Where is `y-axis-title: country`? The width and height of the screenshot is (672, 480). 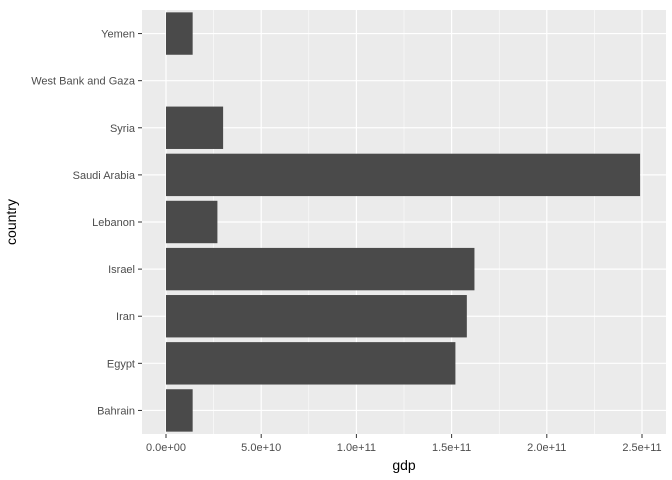
y-axis-title: country is located at coordinates (11, 222).